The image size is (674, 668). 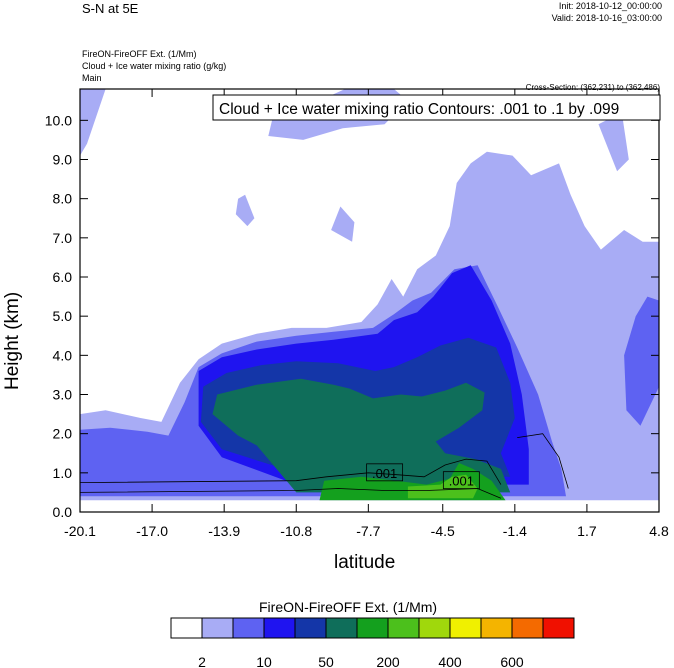 What do you see at coordinates (110, 8) in the screenshot?
I see `plot-title: S-N at 5E` at bounding box center [110, 8].